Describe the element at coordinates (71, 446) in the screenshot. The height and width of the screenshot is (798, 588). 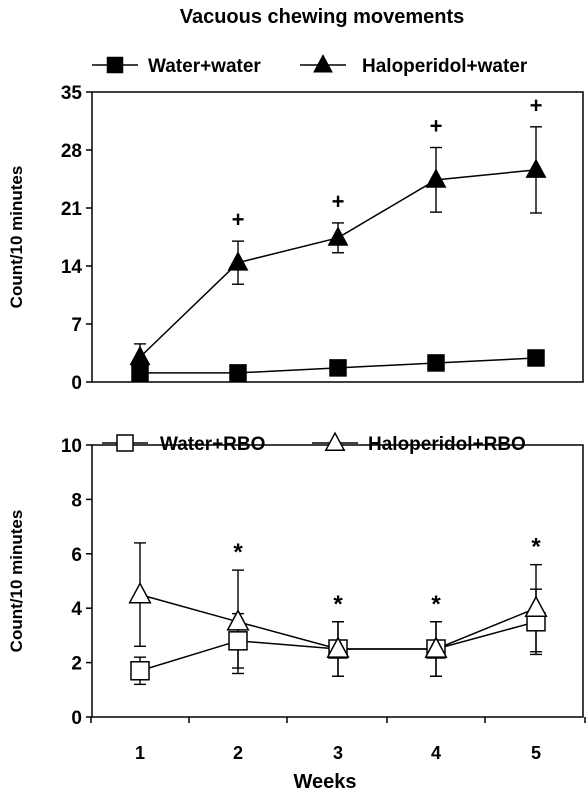
I see `y-tick-label: 10` at that location.